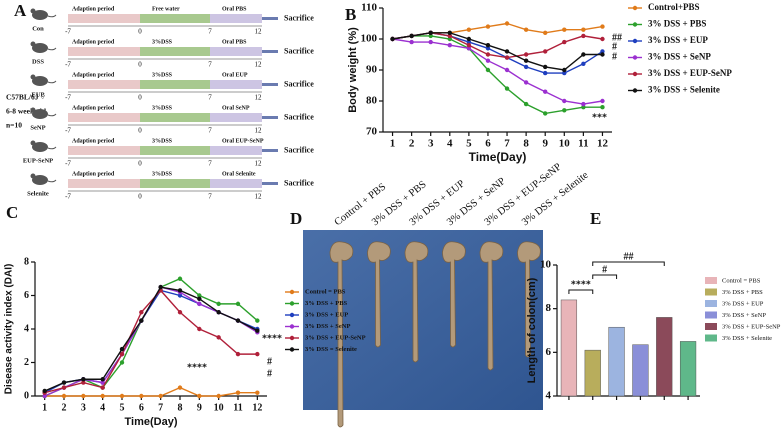 This screenshot has width=783, height=435. I want to click on annotation: ****, so click(581, 284).